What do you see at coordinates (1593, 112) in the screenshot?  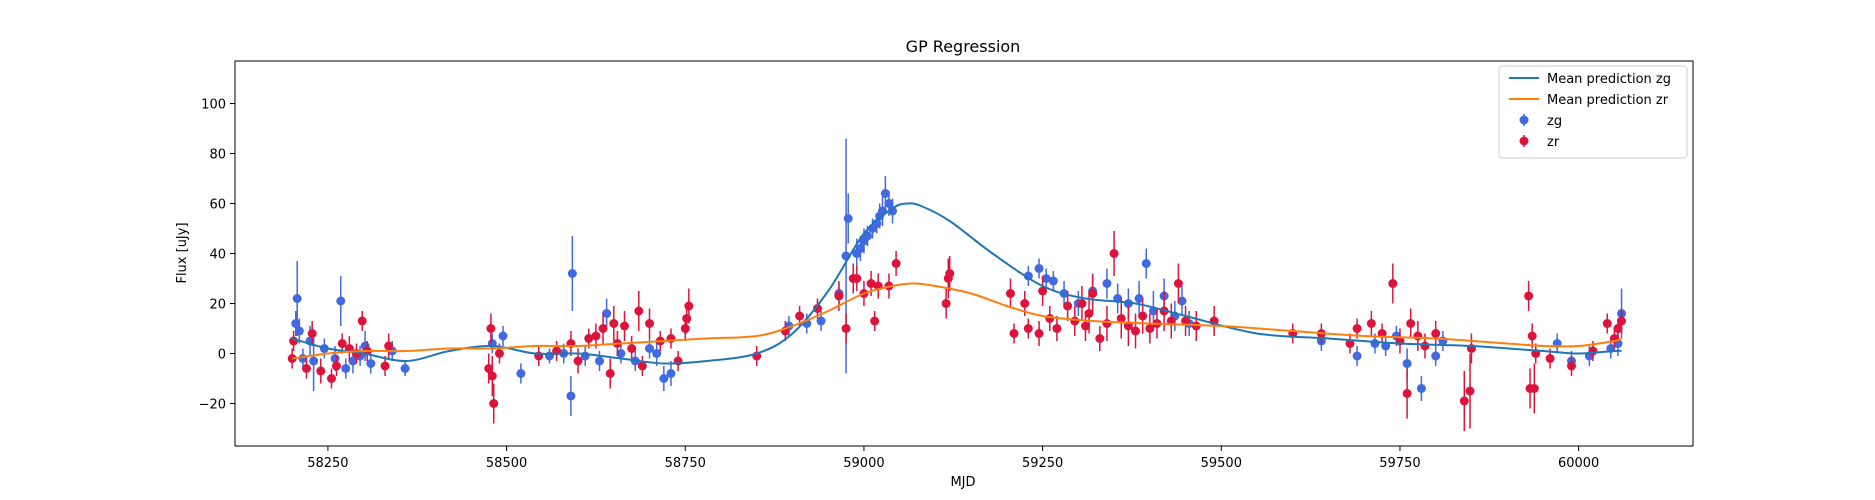 I see `chart-legend: Mean prediction zg Mean prediction zr zg zr` at bounding box center [1593, 112].